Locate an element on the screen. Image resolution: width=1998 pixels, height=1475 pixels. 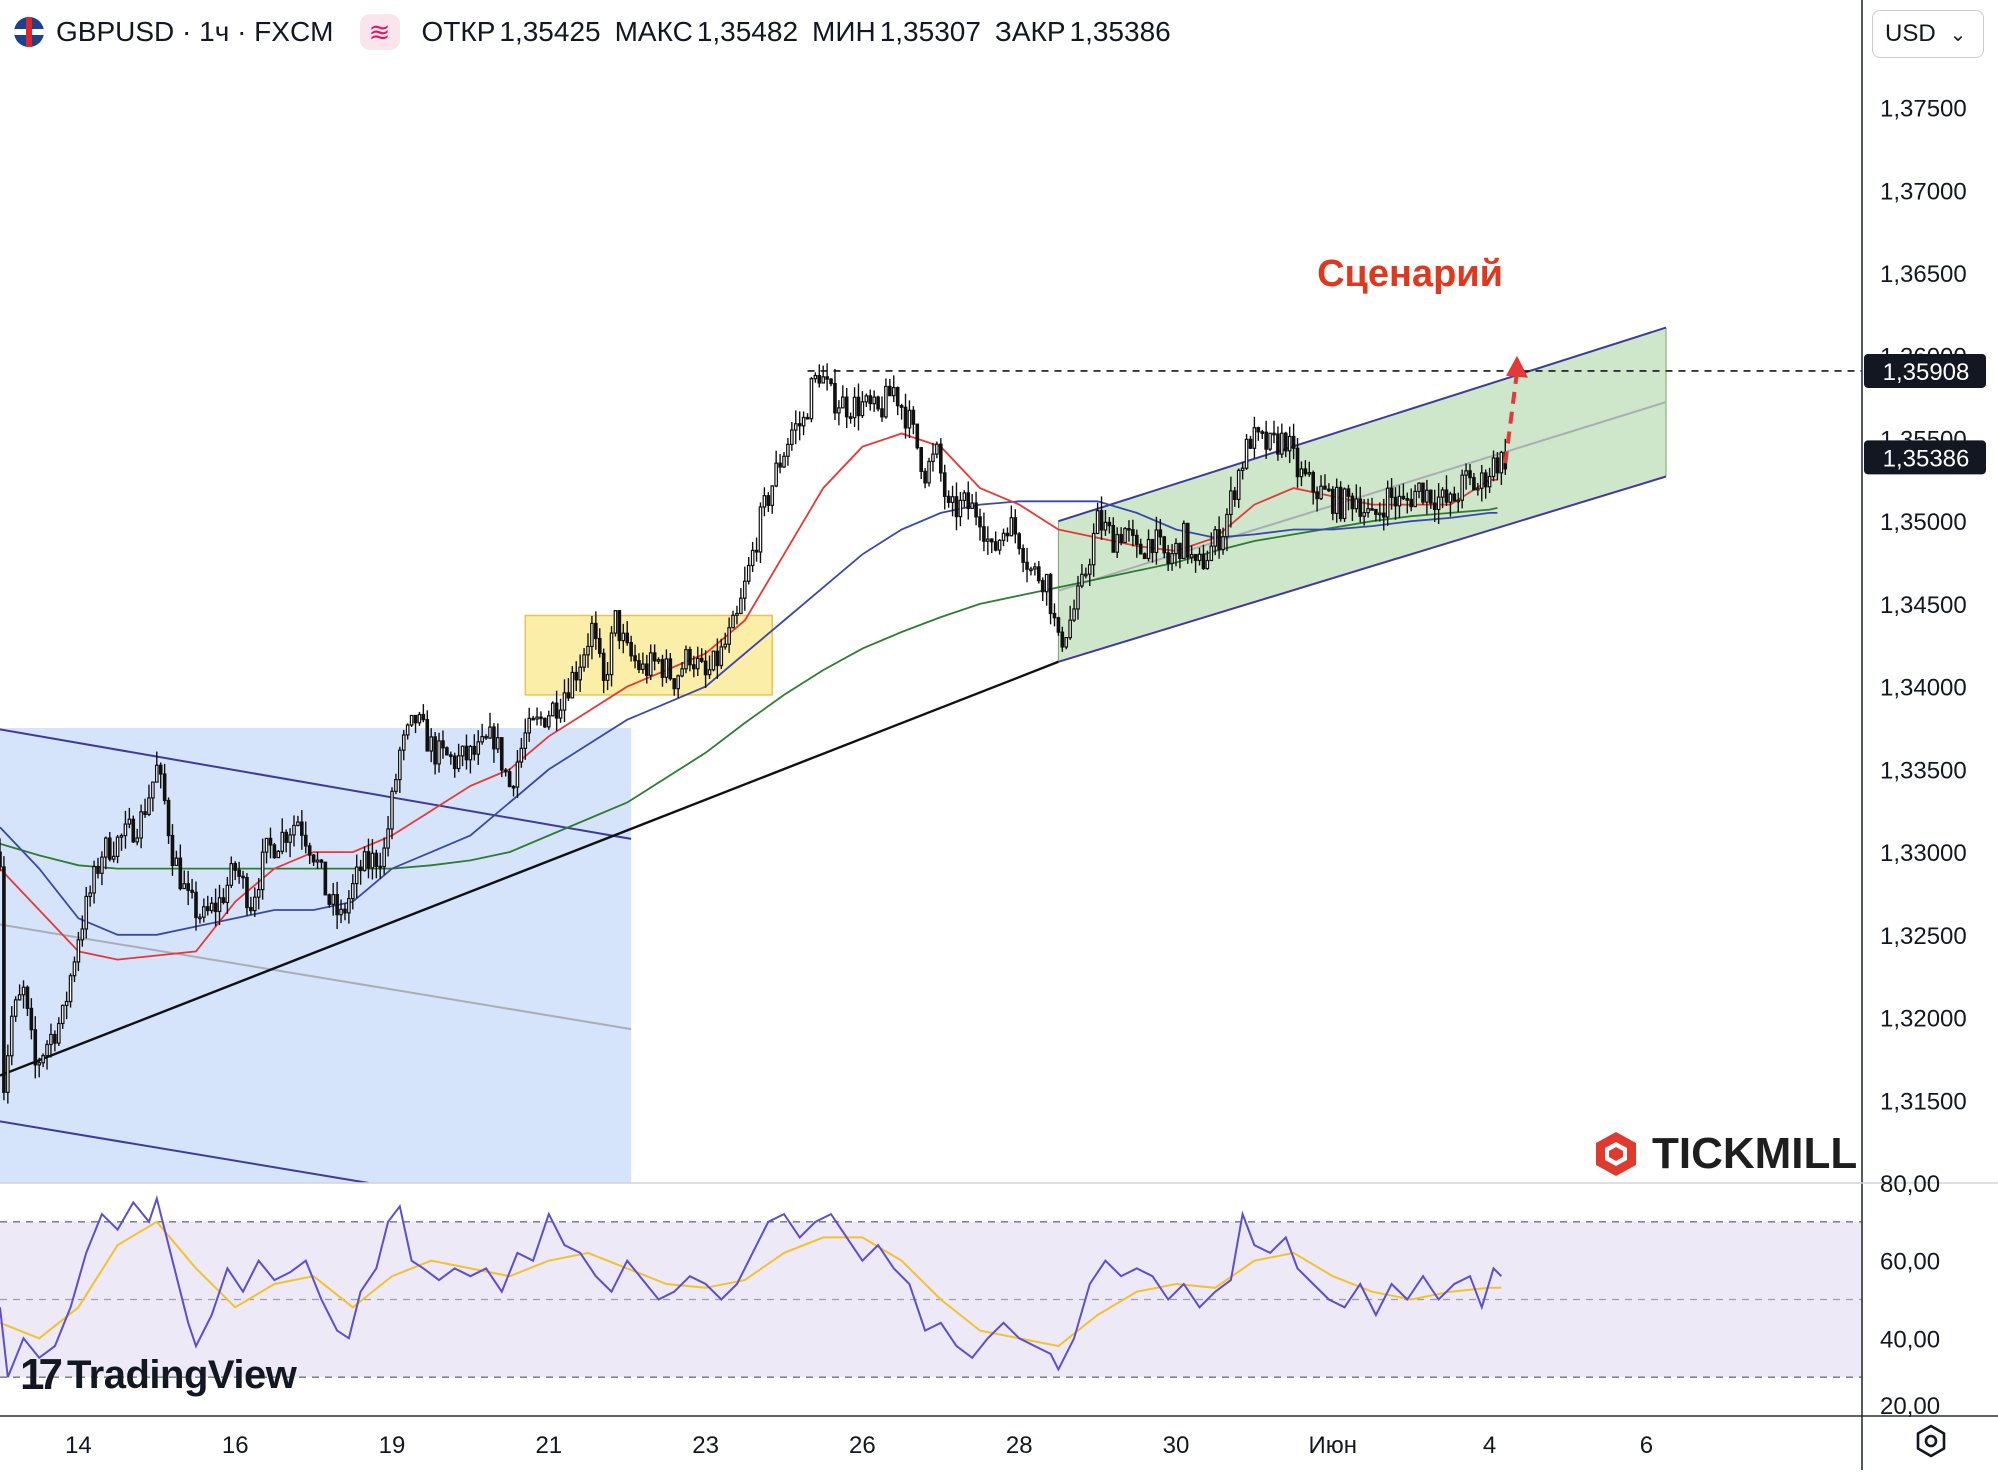
currency-selector: USD ⌄ is located at coordinates (1928, 34).